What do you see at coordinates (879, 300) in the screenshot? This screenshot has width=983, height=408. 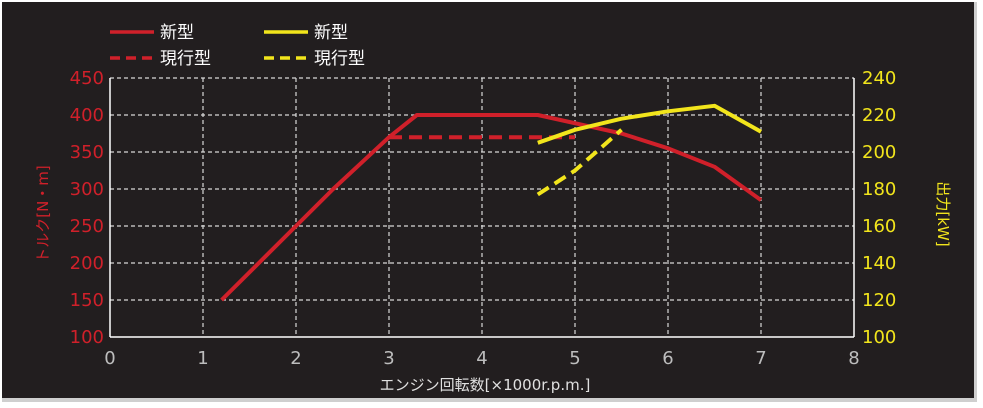 I see `y-tick-label-right: 120` at bounding box center [879, 300].